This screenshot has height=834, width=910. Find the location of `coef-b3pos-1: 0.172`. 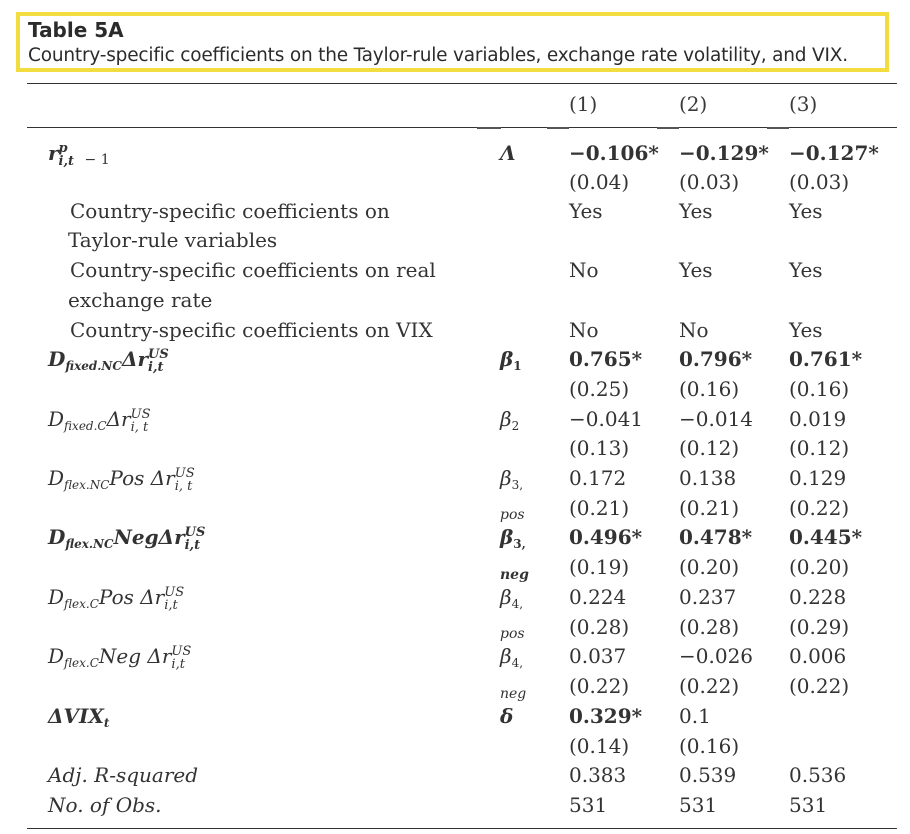

coef-b3pos-1: 0.172 is located at coordinates (598, 478).